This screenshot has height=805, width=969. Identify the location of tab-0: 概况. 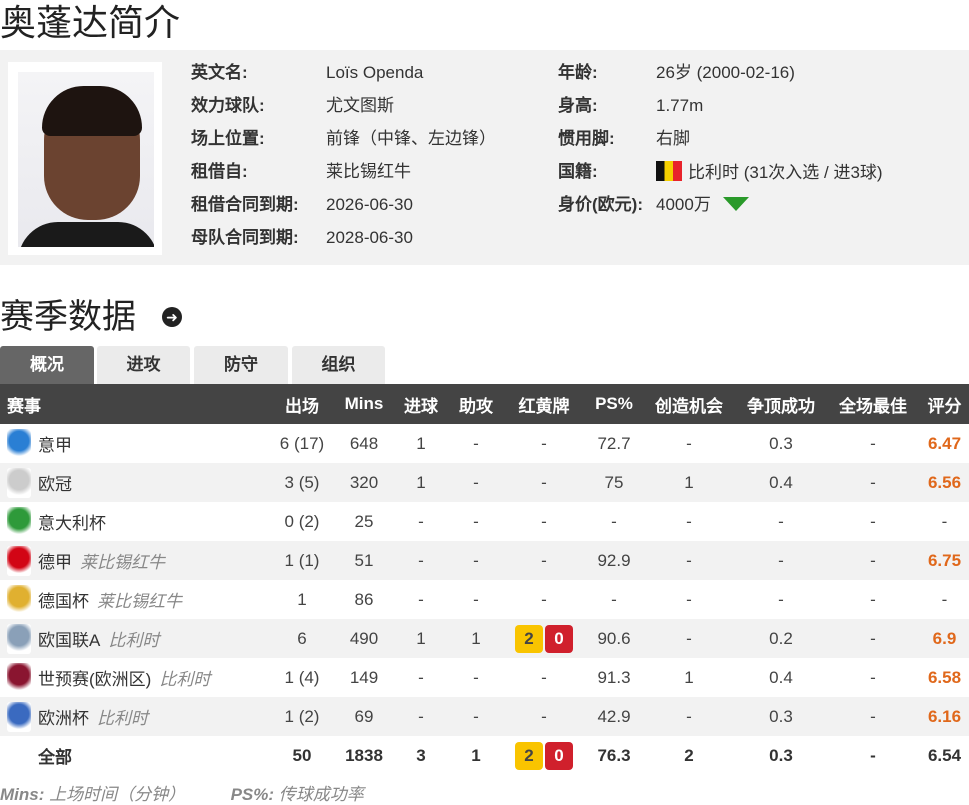
(47, 365).